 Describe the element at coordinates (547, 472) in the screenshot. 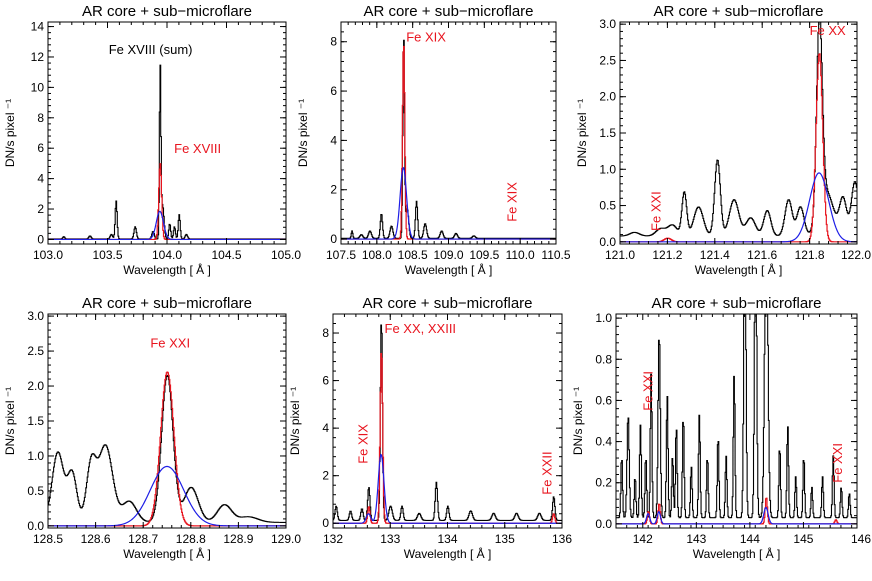

I see `annotation-label: Fe XXII` at that location.